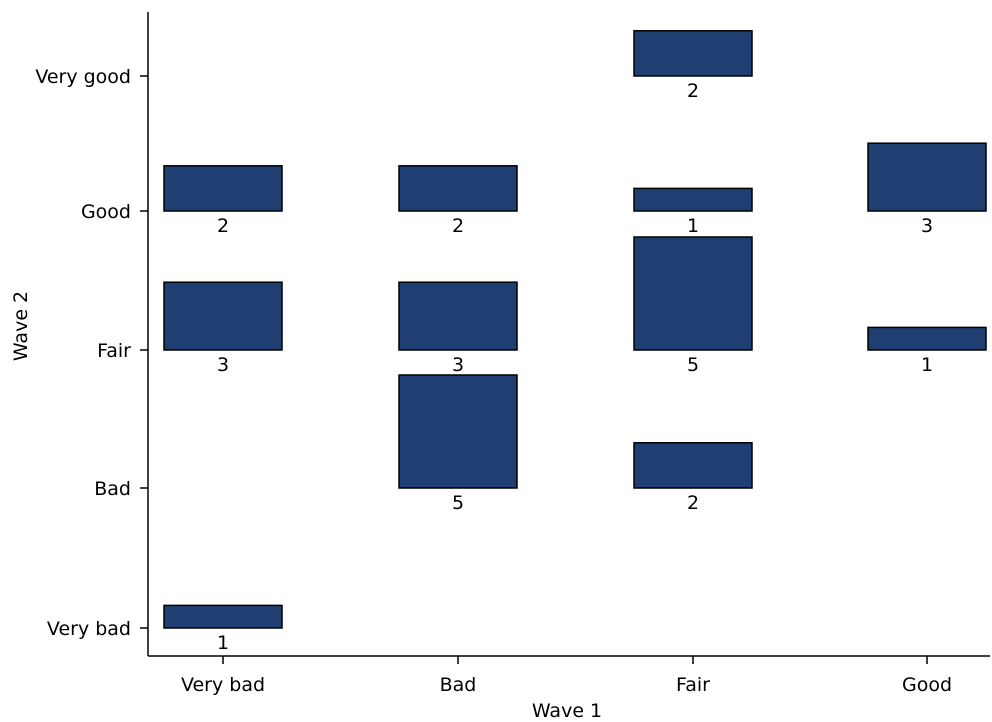 This screenshot has width=992, height=722. What do you see at coordinates (83, 77) in the screenshot?
I see `y-tick-label: Very good` at bounding box center [83, 77].